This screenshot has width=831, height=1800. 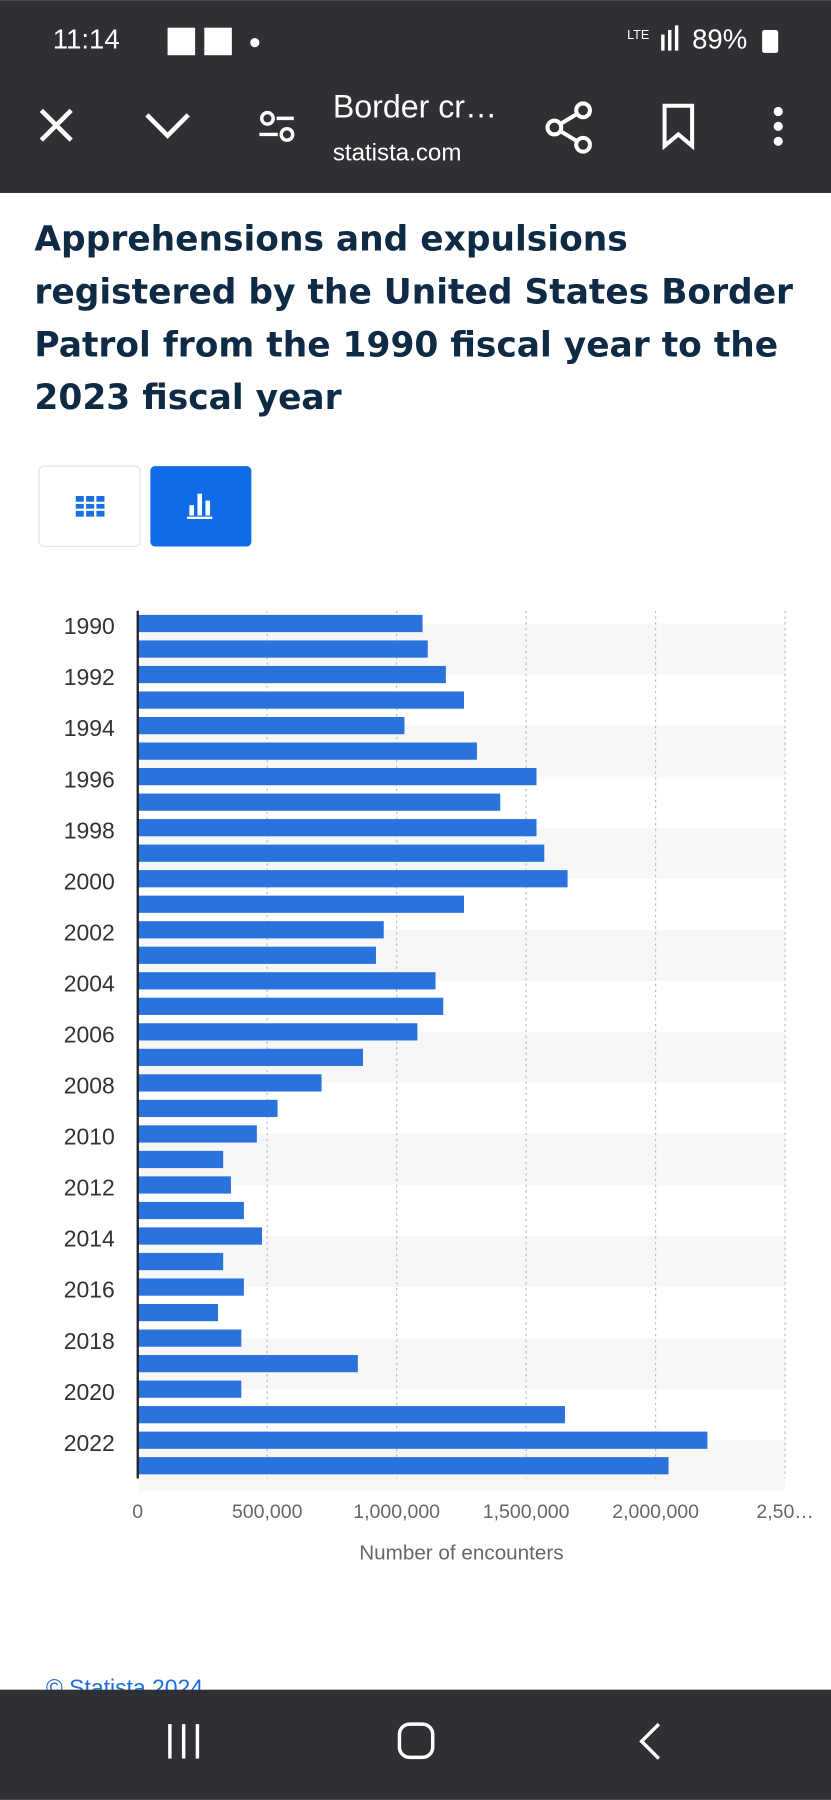 What do you see at coordinates (89, 677) in the screenshot?
I see `y-tick-label: 1992` at bounding box center [89, 677].